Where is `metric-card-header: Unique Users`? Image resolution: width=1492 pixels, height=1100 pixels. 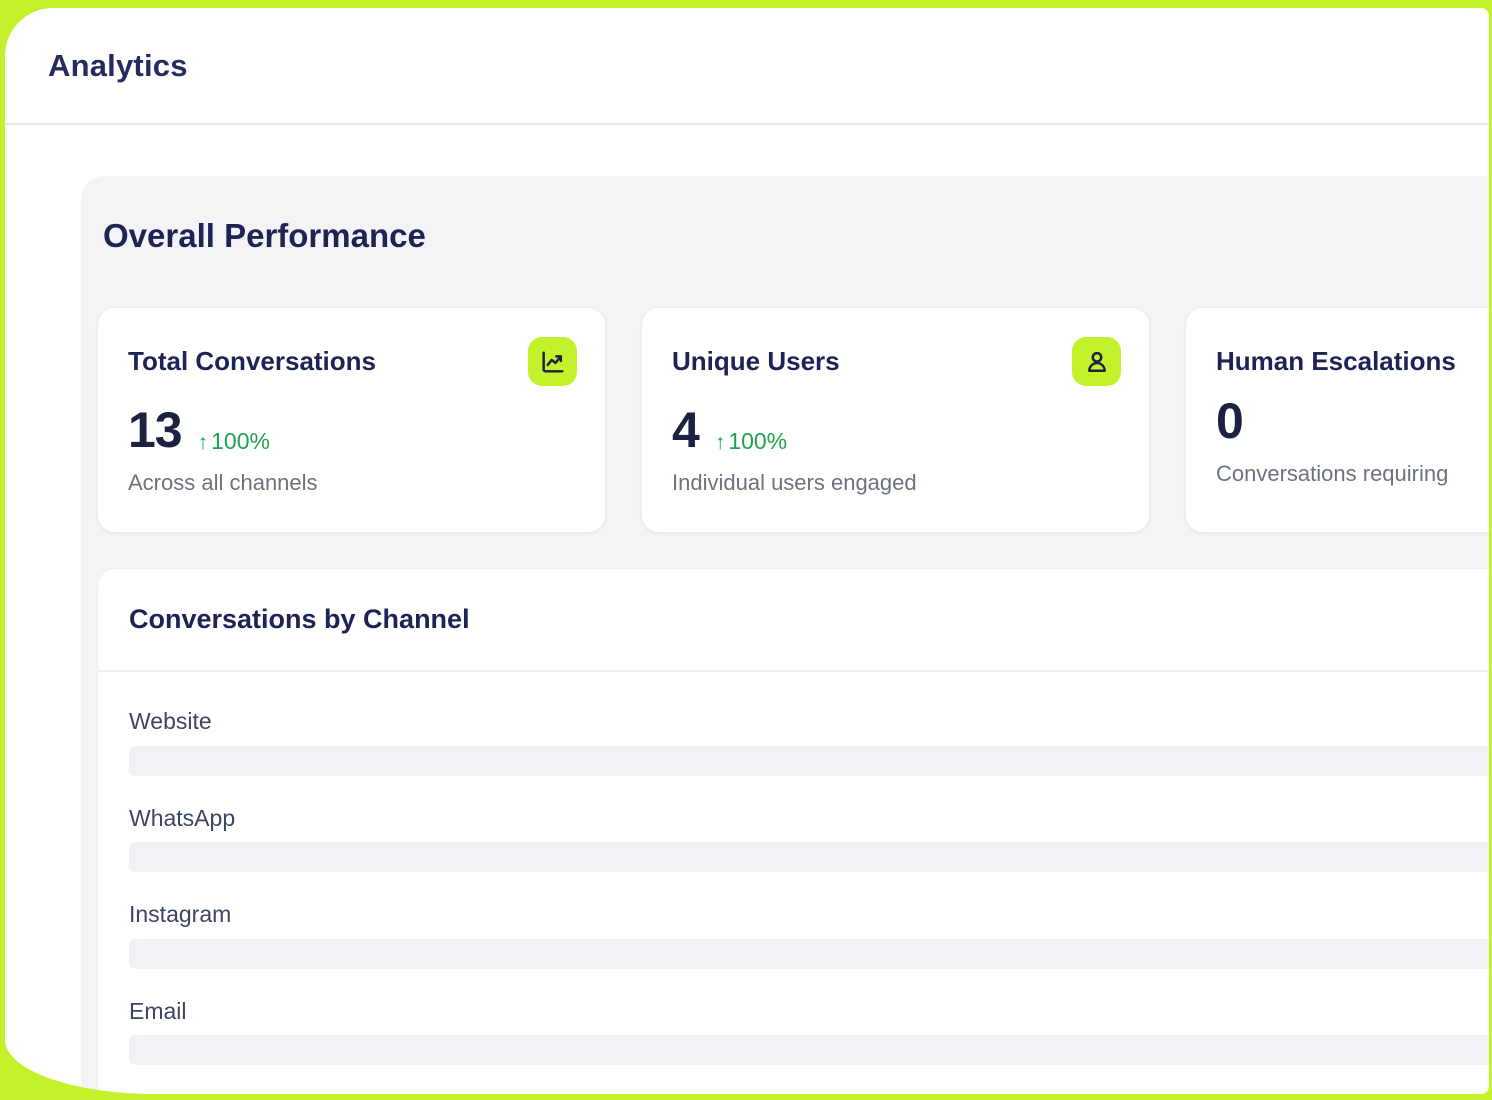 metric-card-header: Unique Users is located at coordinates (896, 362).